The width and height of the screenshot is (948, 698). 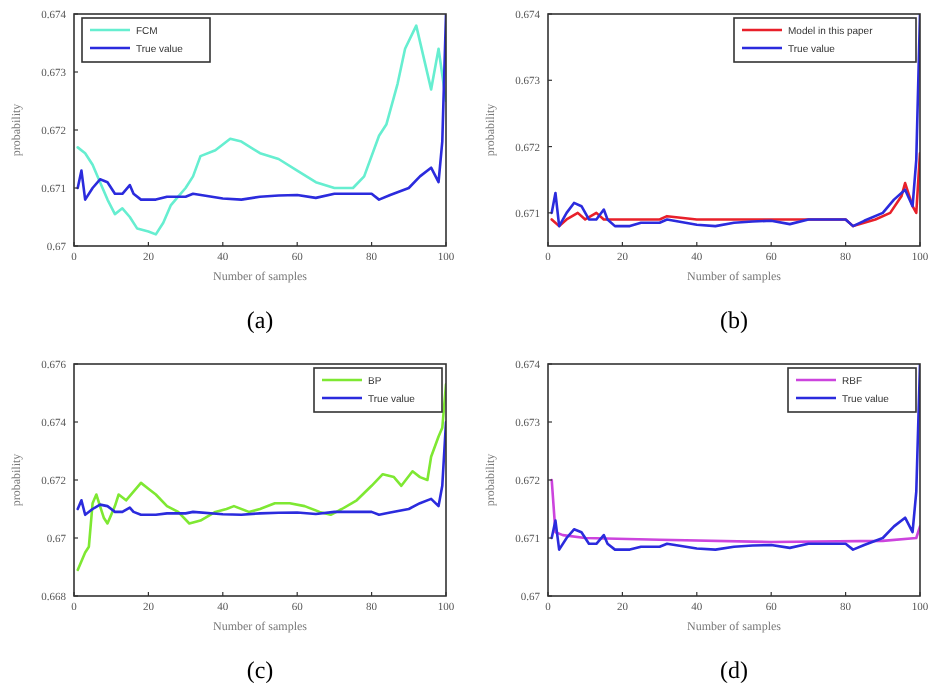 What do you see at coordinates (734, 670) in the screenshot?
I see `text: (d)` at bounding box center [734, 670].